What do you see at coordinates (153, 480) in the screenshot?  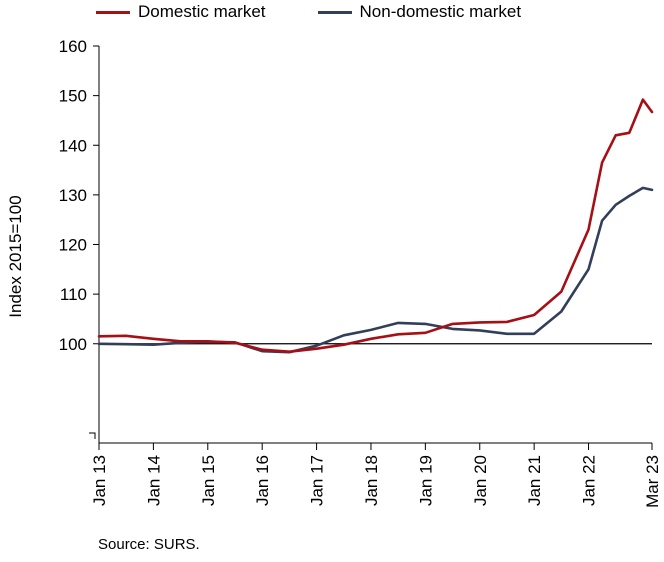 I see `x-tick-label: Jan 14` at bounding box center [153, 480].